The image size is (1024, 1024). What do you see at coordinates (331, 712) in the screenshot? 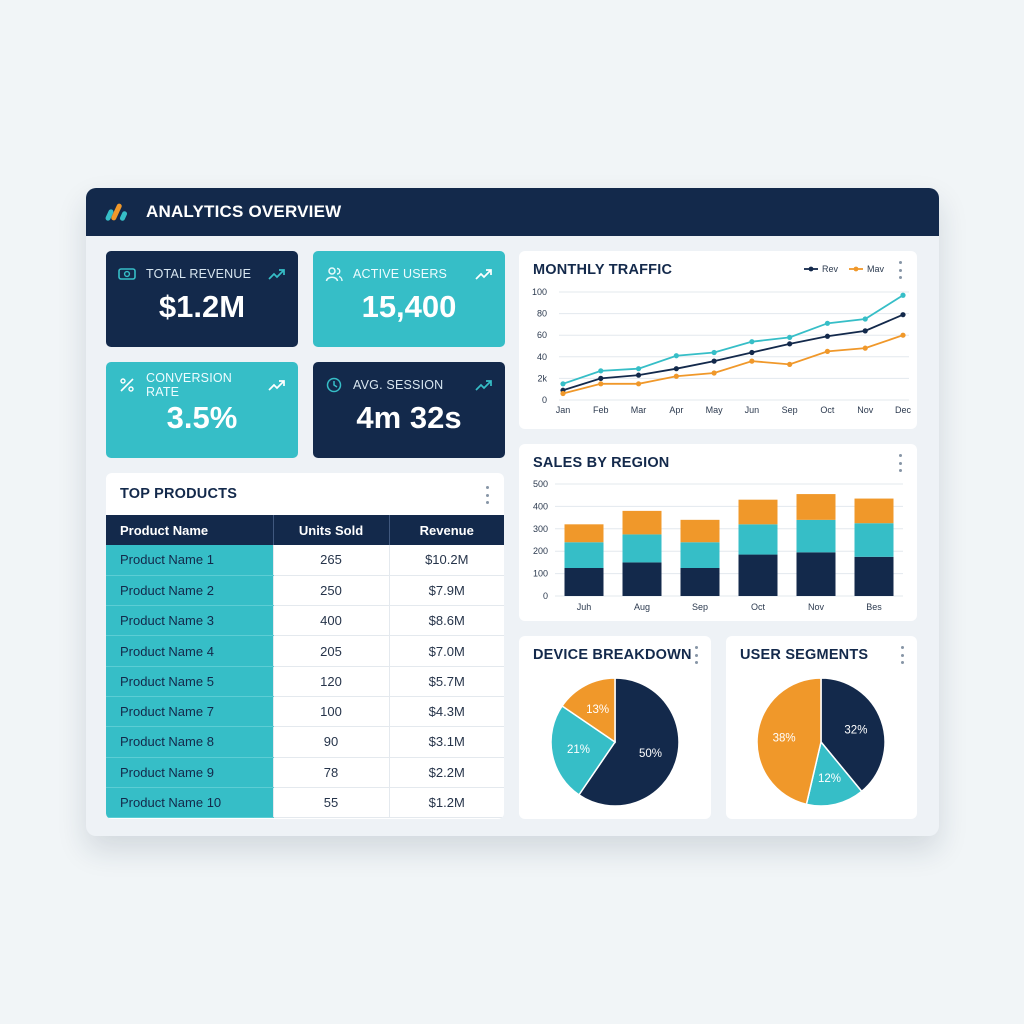
I see `units-sold-cell: 100` at bounding box center [331, 712].